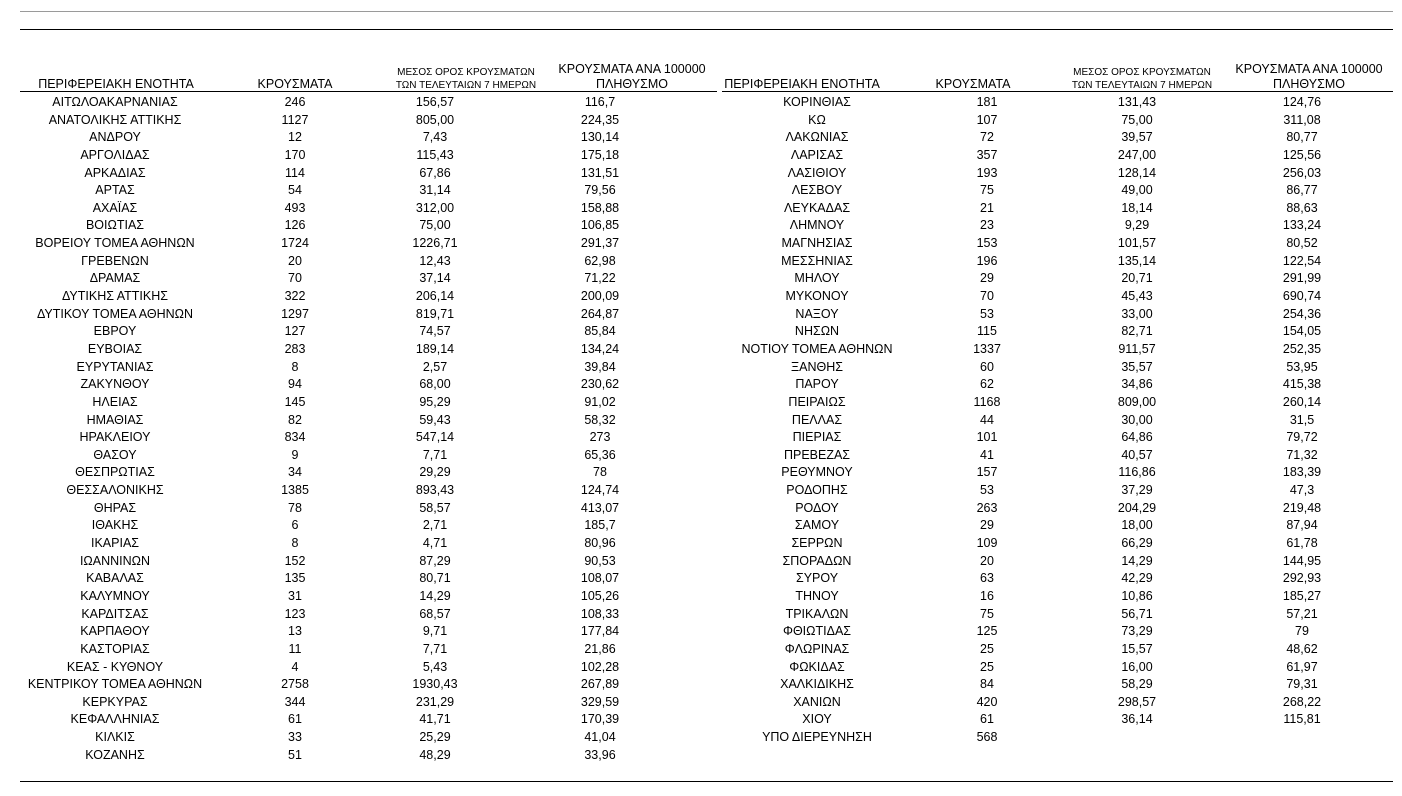  I want to click on cell-cases: 34, so click(295, 472).